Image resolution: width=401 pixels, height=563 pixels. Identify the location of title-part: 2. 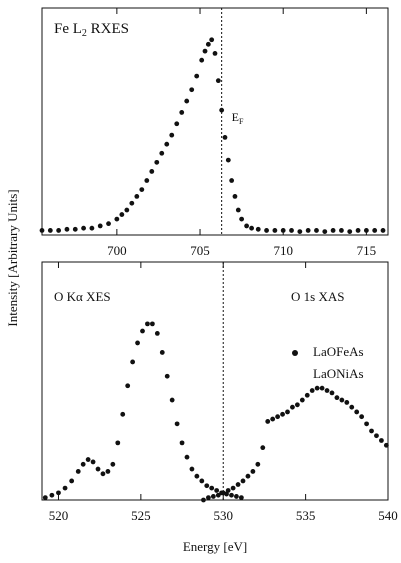
(84, 33).